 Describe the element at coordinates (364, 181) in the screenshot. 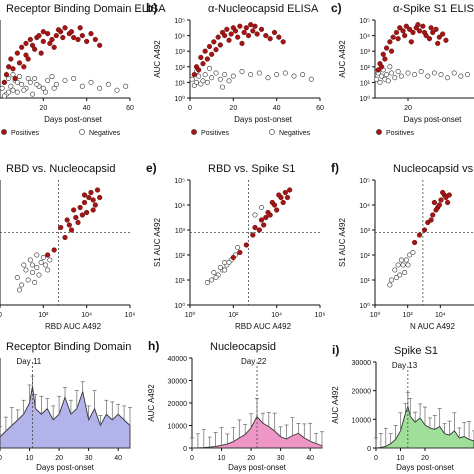

I see `panel6-ytick-label-5: 10⁵` at that location.